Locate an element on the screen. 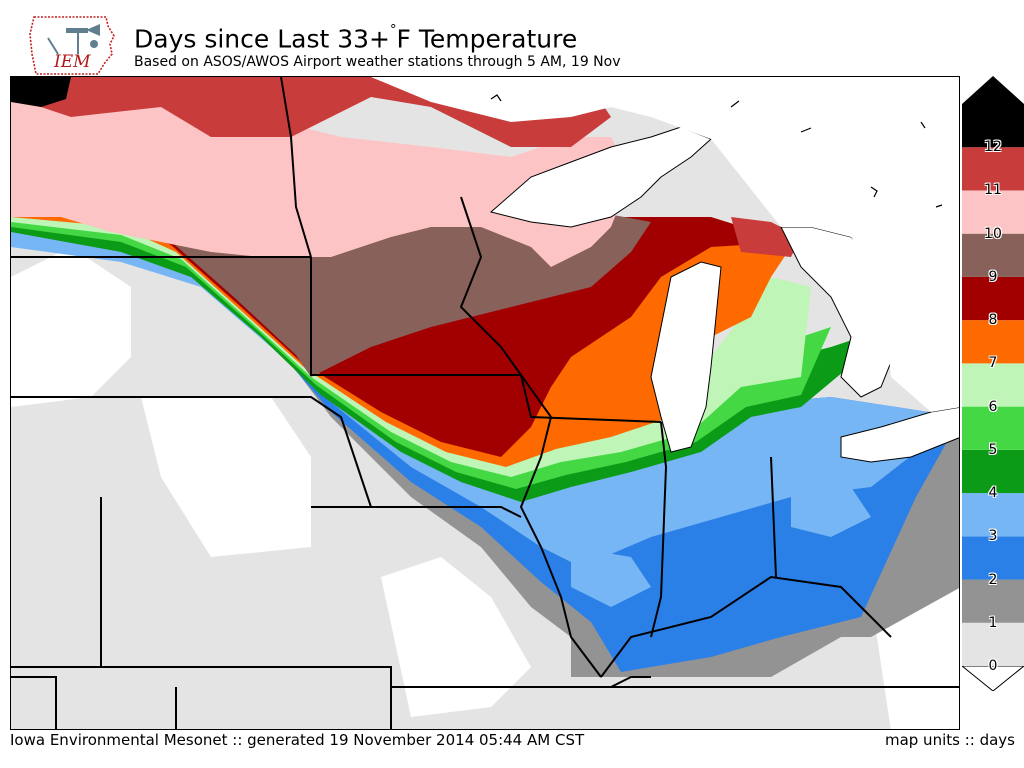 This screenshot has width=1024, height=768. legend-label-1: 1 is located at coordinates (993, 622).